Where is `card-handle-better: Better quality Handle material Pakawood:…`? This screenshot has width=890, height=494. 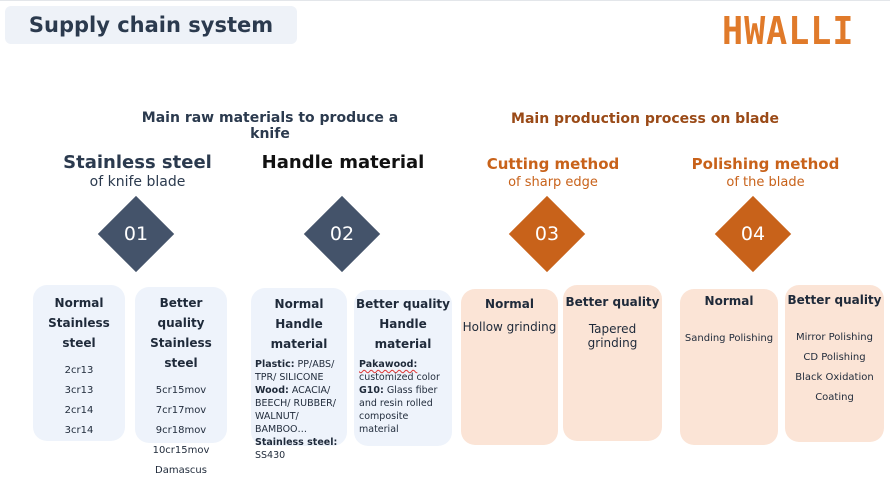
card-handle-better: Better quality Handle material Pakawood:… is located at coordinates (403, 368).